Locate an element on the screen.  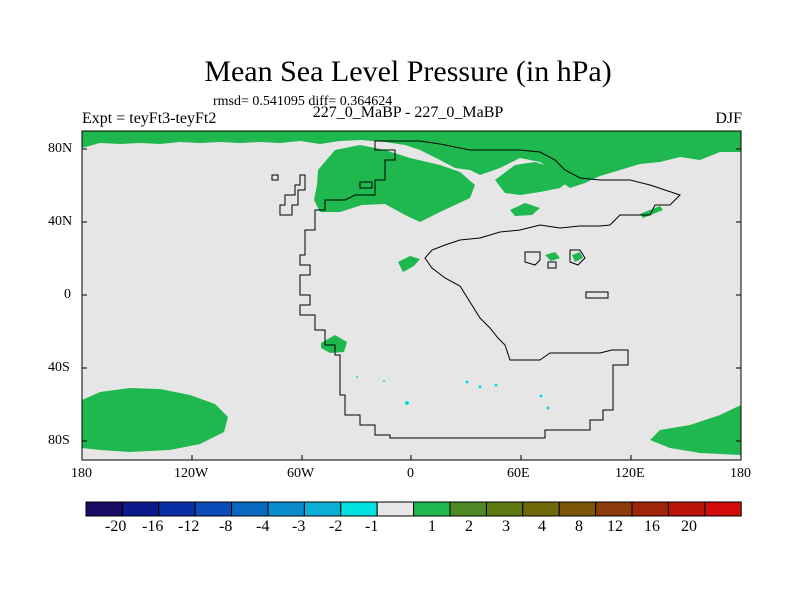
pacific-islands-outline is located at coordinates (552, 265).